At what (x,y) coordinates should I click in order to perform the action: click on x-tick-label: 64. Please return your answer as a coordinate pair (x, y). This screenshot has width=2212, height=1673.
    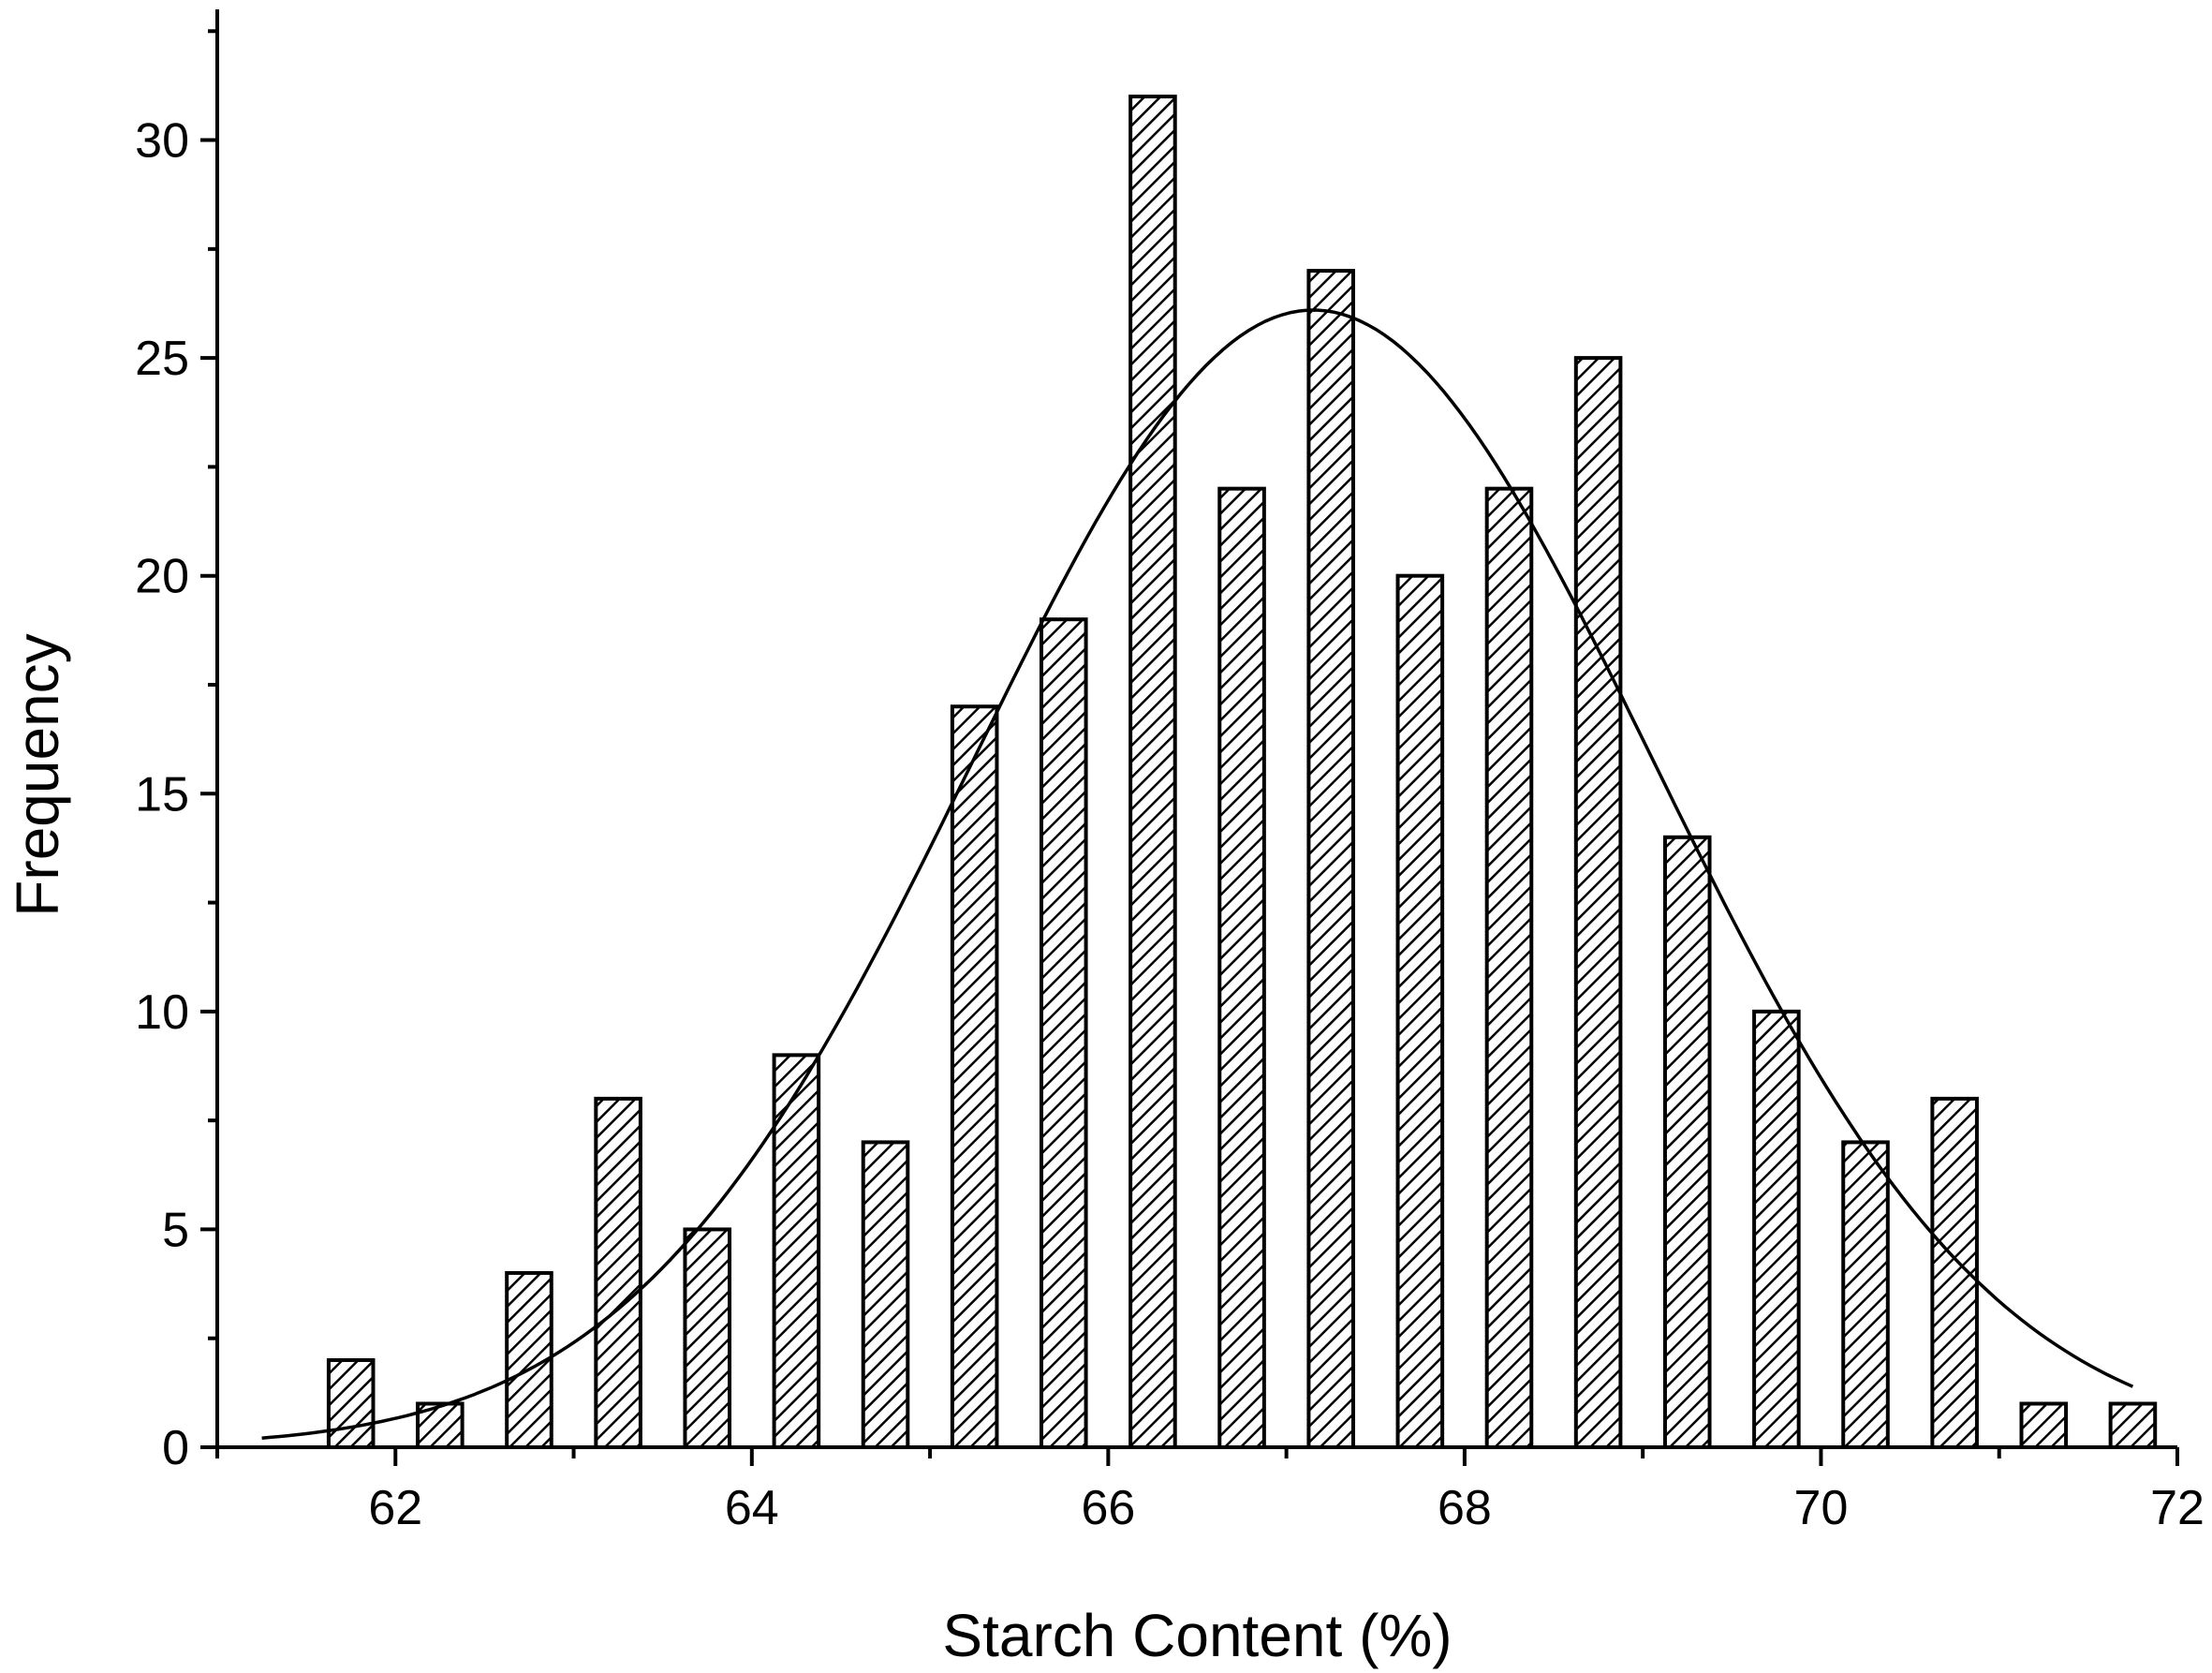
    Looking at the image, I should click on (752, 1508).